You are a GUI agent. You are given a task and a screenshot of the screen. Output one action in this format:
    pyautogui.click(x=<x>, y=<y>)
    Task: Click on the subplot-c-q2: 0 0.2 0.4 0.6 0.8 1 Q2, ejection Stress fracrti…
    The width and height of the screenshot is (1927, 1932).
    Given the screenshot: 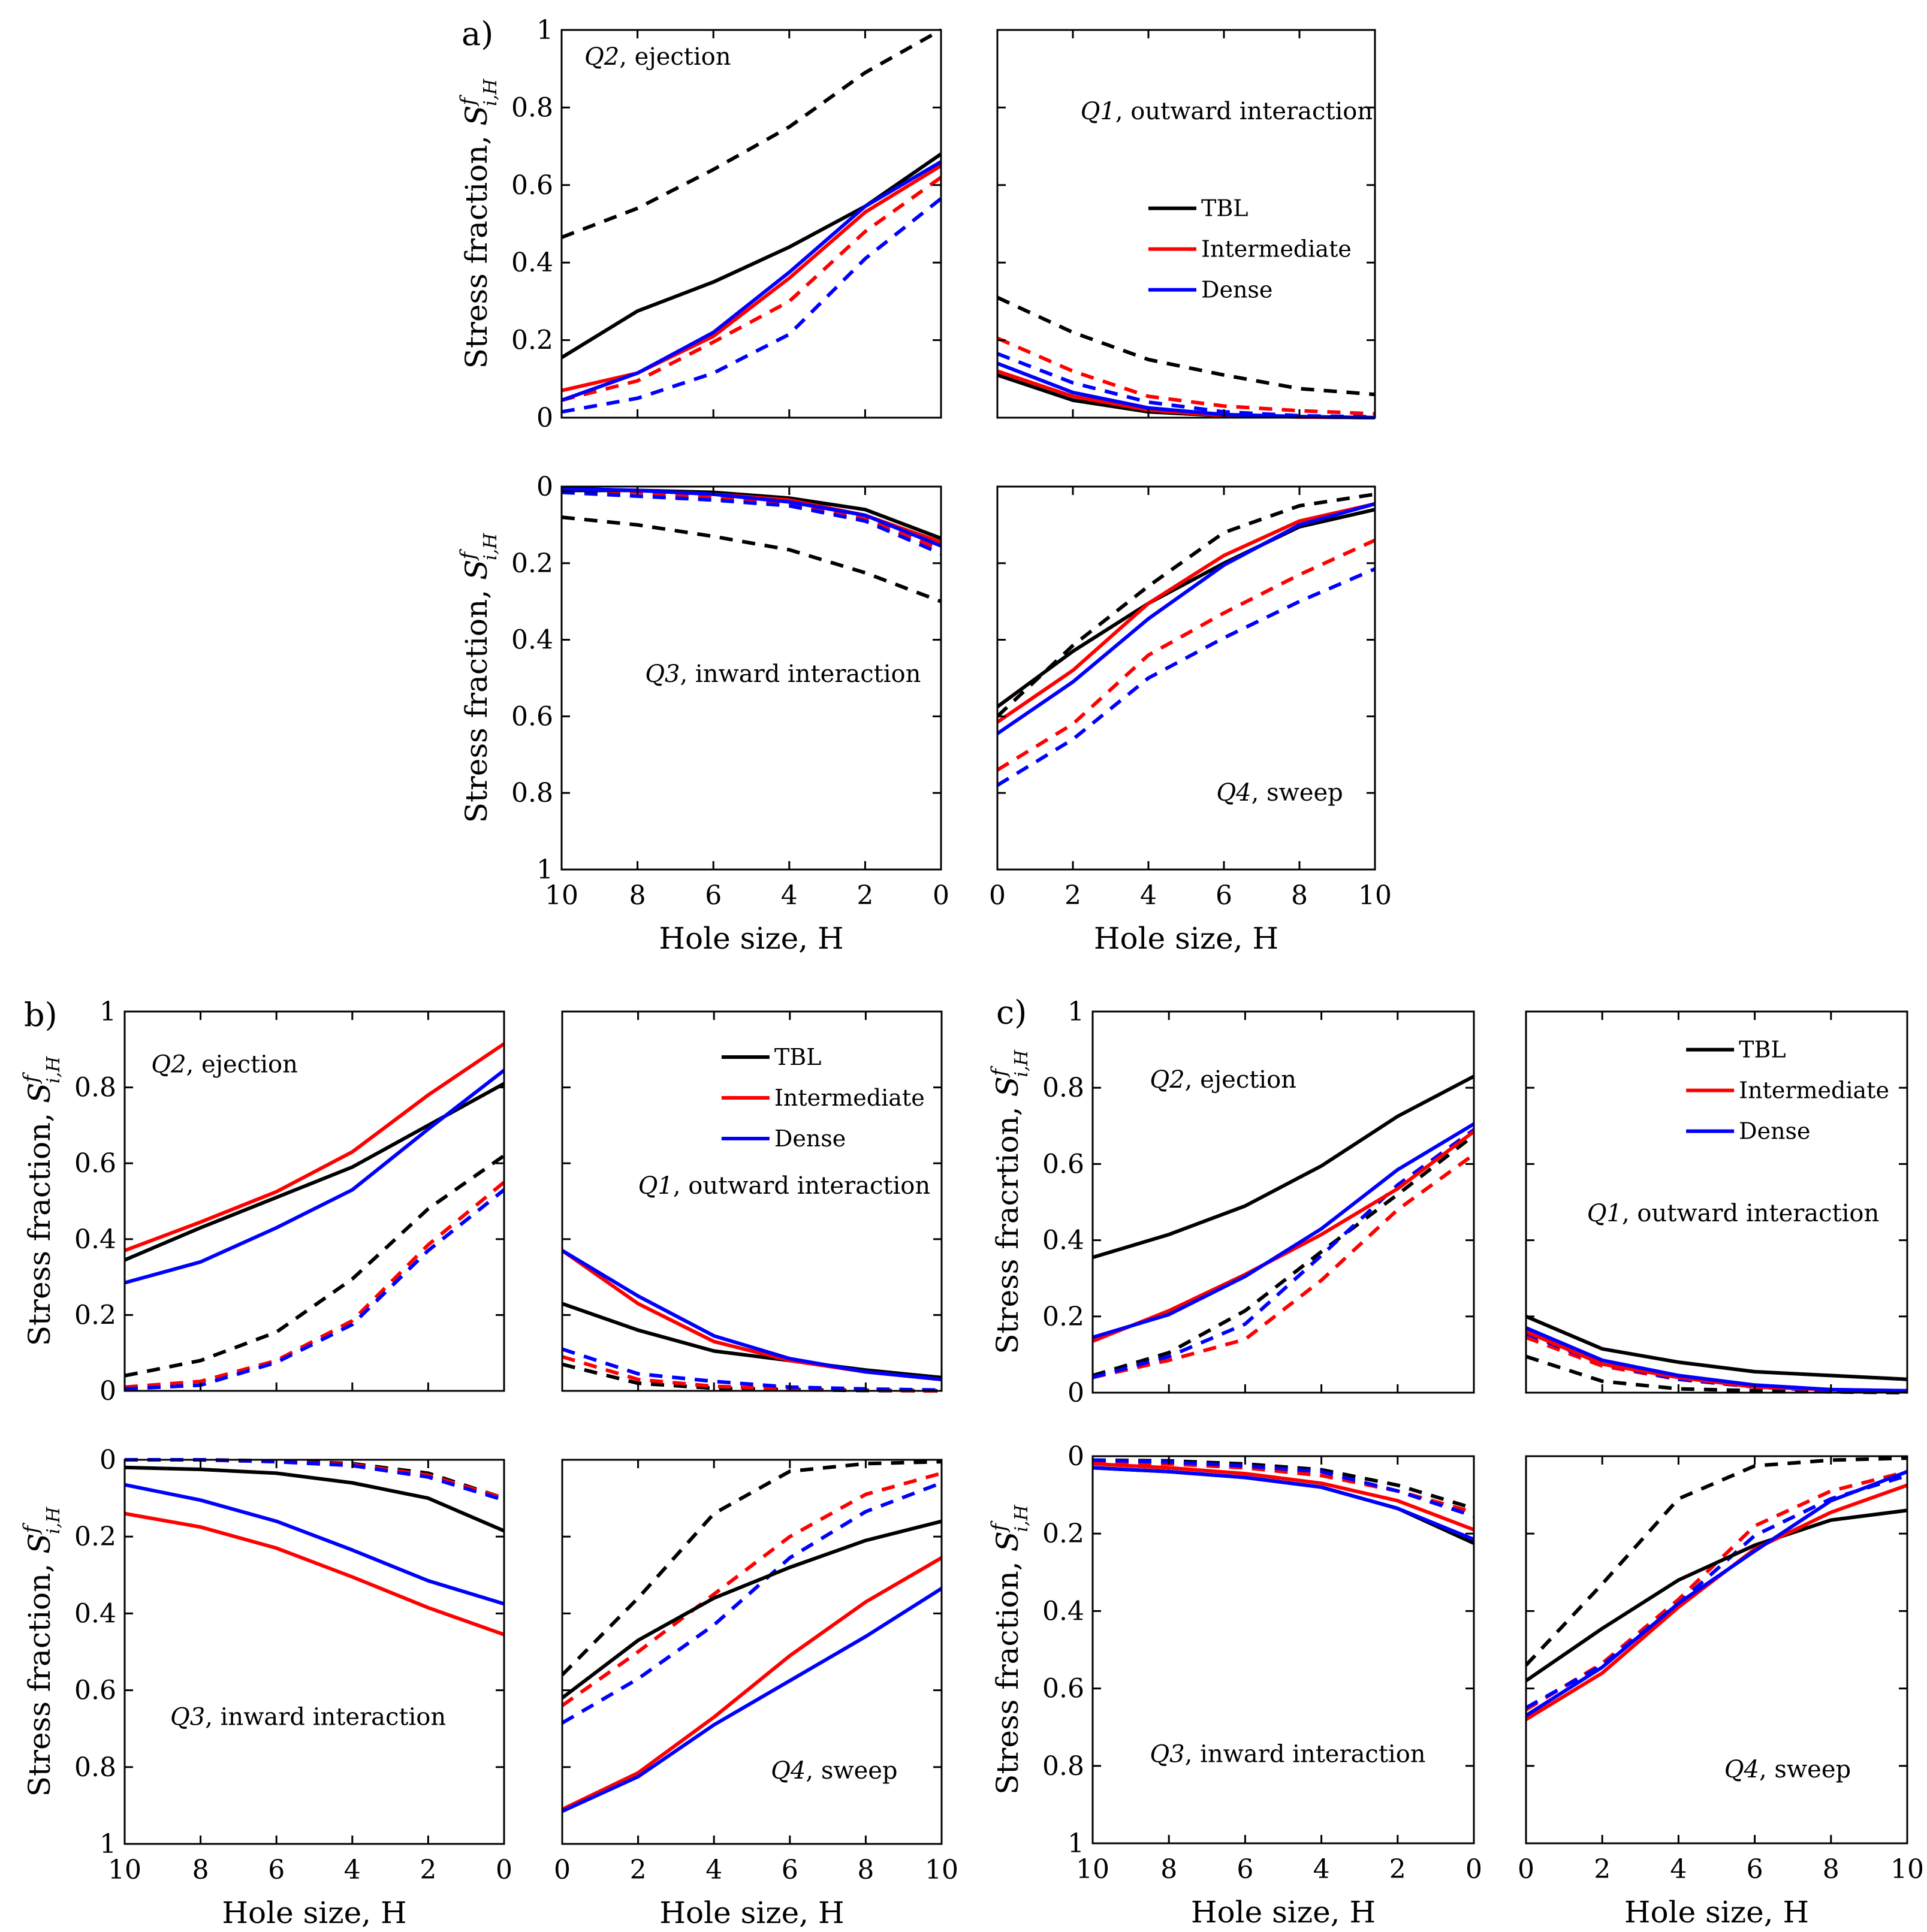 What is the action you would take?
    pyautogui.click(x=1231, y=1202)
    